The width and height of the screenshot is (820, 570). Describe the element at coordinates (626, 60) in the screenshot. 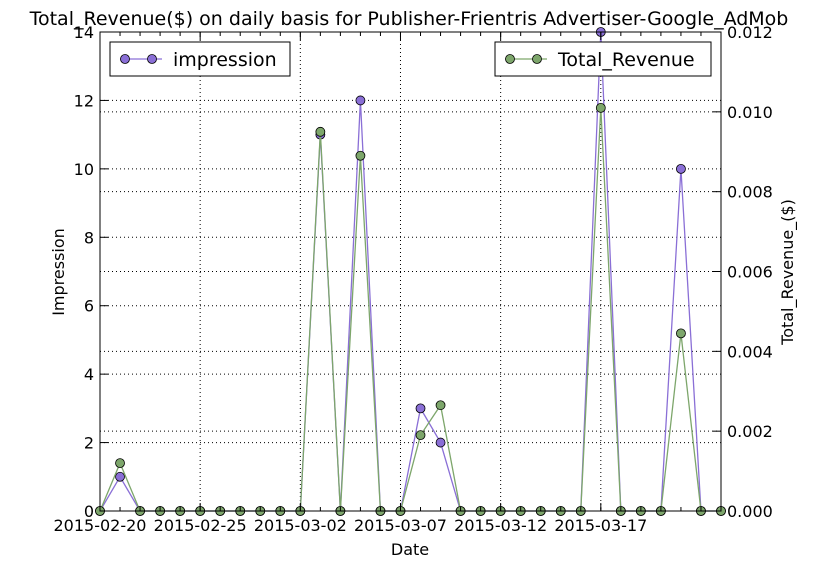

I see `legend-label: Total_Revenue` at that location.